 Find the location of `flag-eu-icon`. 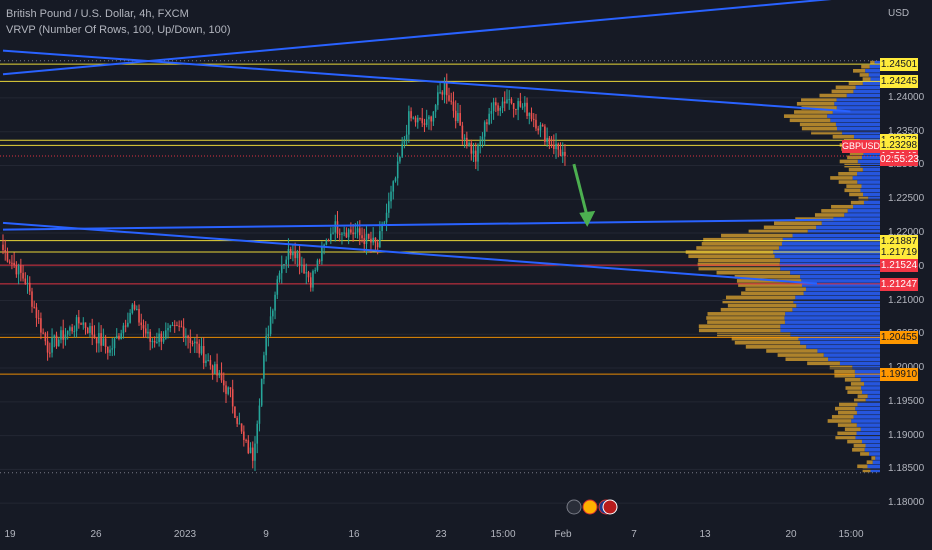

flag-eu-icon is located at coordinates (590, 507).